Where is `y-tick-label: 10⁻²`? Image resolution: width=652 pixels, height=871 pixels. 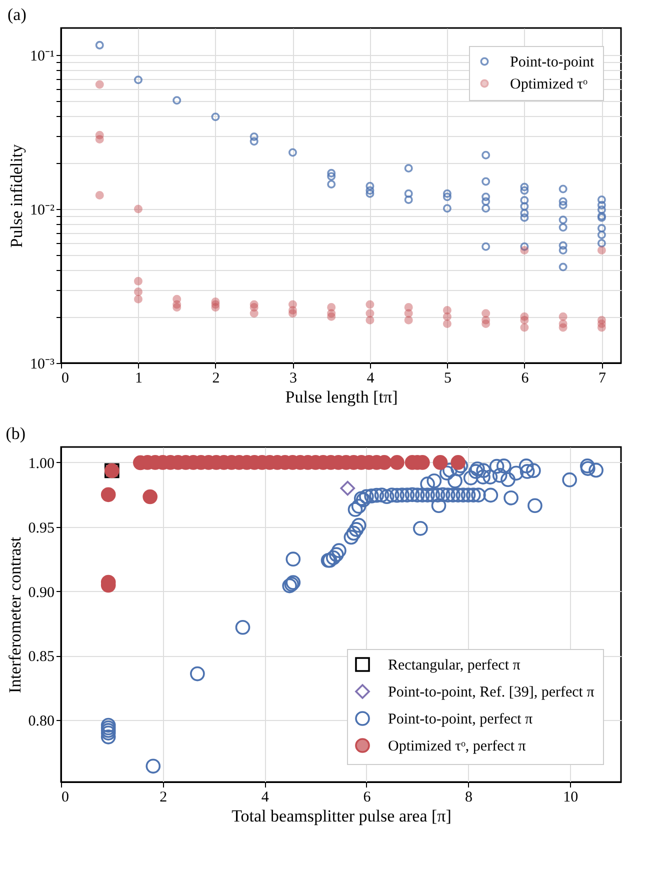 y-tick-label: 10⁻² is located at coordinates (42, 210).